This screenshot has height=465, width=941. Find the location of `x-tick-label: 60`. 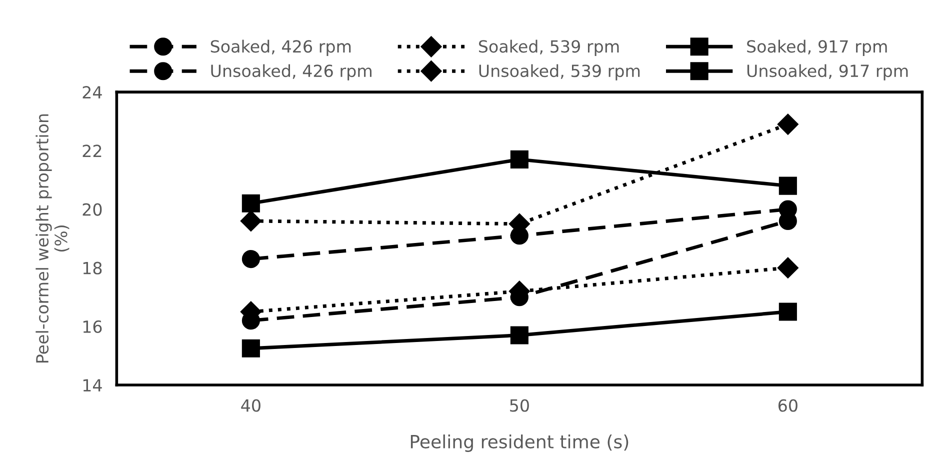

x-tick-label: 60 is located at coordinates (788, 405).